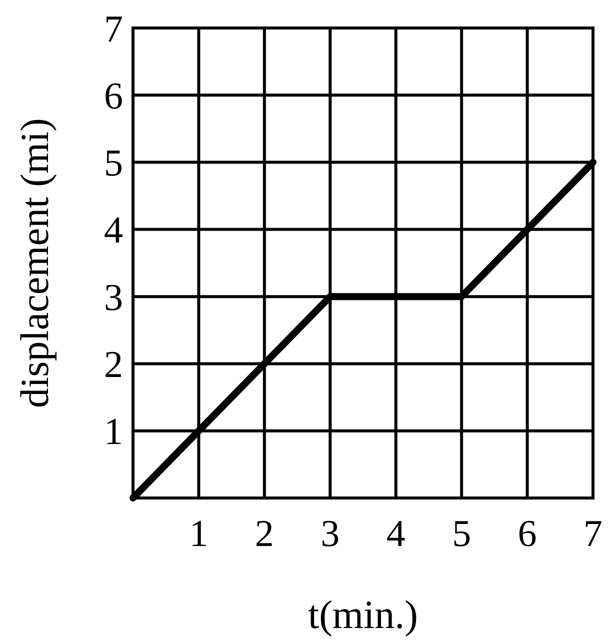 The height and width of the screenshot is (642, 609). Describe the element at coordinates (113, 365) in the screenshot. I see `y-tick-label: 2` at that location.